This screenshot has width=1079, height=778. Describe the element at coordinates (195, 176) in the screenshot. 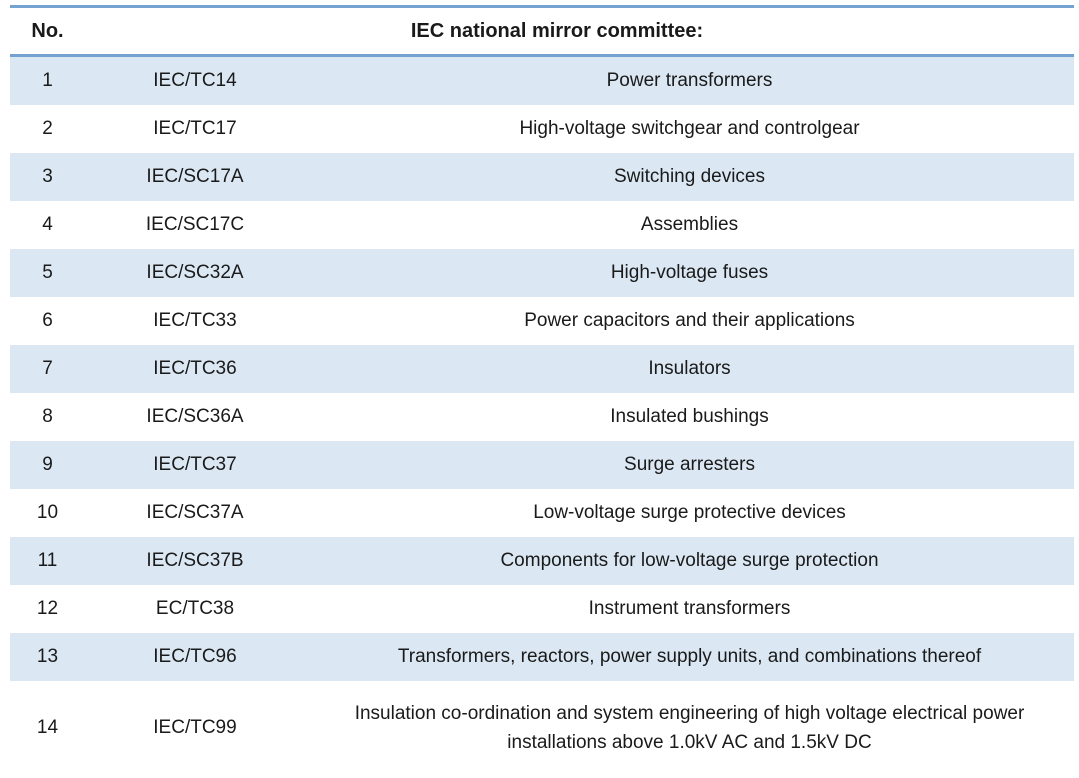

I see `committee-code: IEC/SC17A` at that location.